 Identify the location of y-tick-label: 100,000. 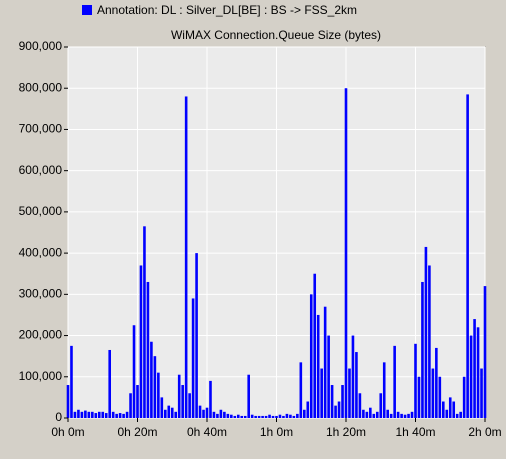
(41, 376).